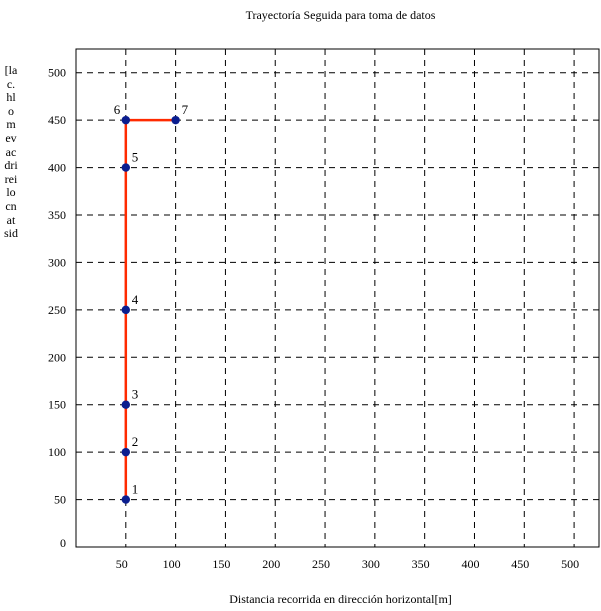 The image size is (601, 611). I want to click on x-tick-label: 50, so click(122, 564).